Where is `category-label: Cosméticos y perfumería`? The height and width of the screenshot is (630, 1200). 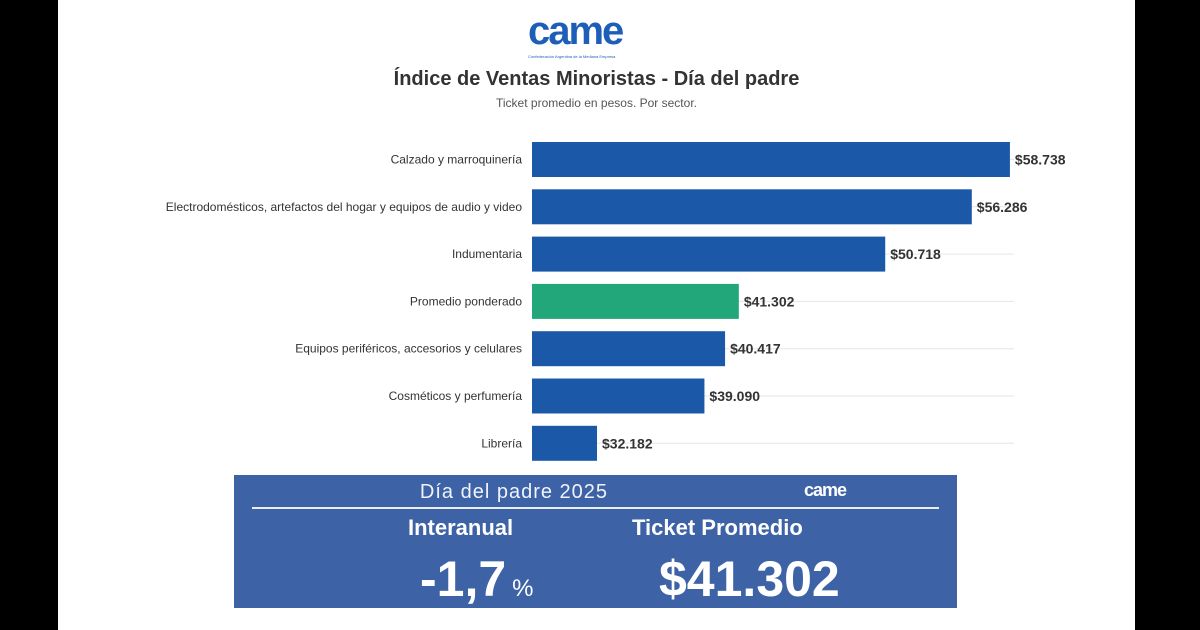 category-label: Cosméticos y perfumería is located at coordinates (456, 396).